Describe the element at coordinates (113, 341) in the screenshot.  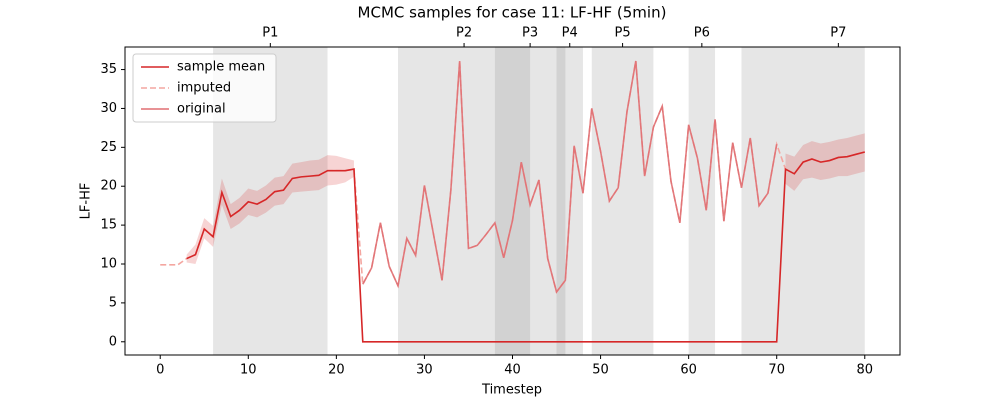
I see `y-tick-label: 0` at that location.